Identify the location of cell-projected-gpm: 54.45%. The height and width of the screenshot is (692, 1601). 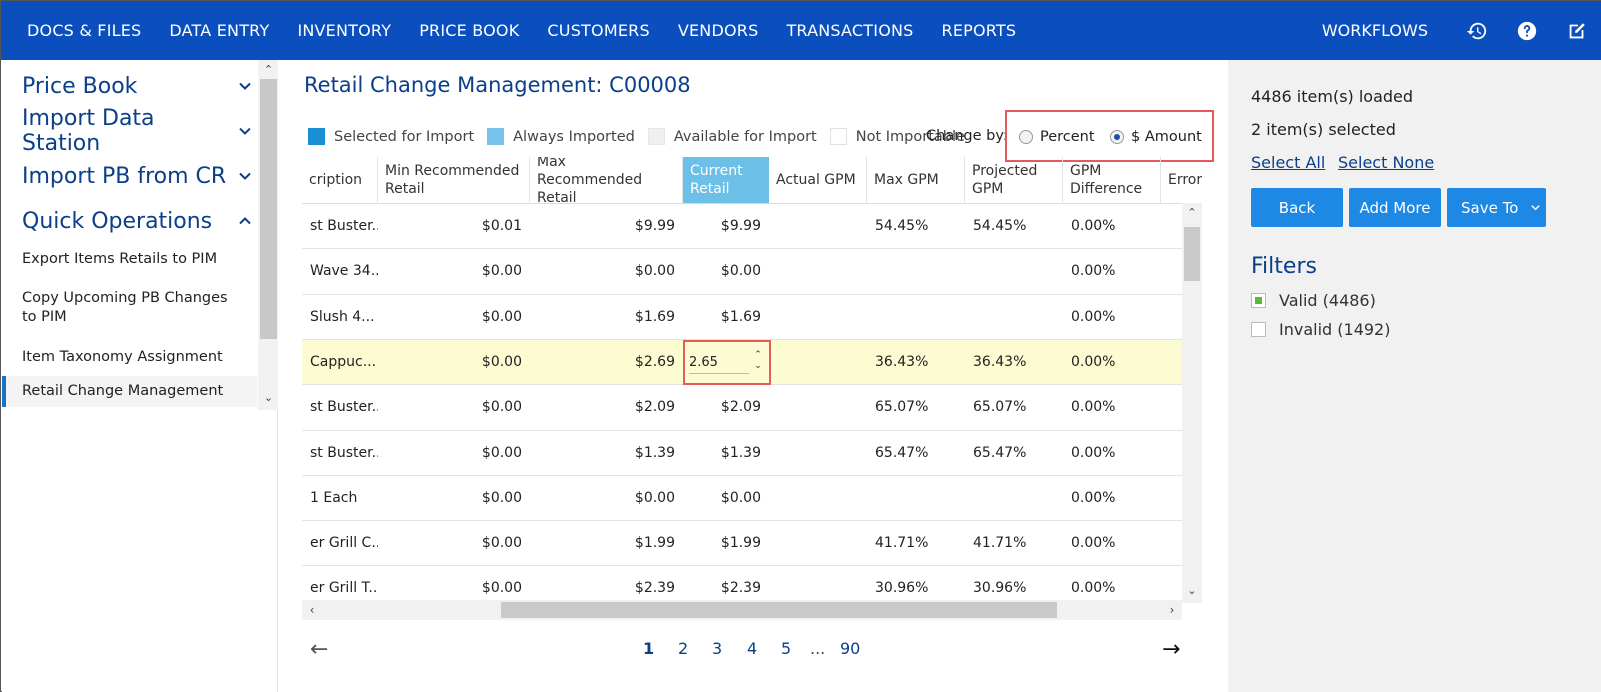
(1000, 226).